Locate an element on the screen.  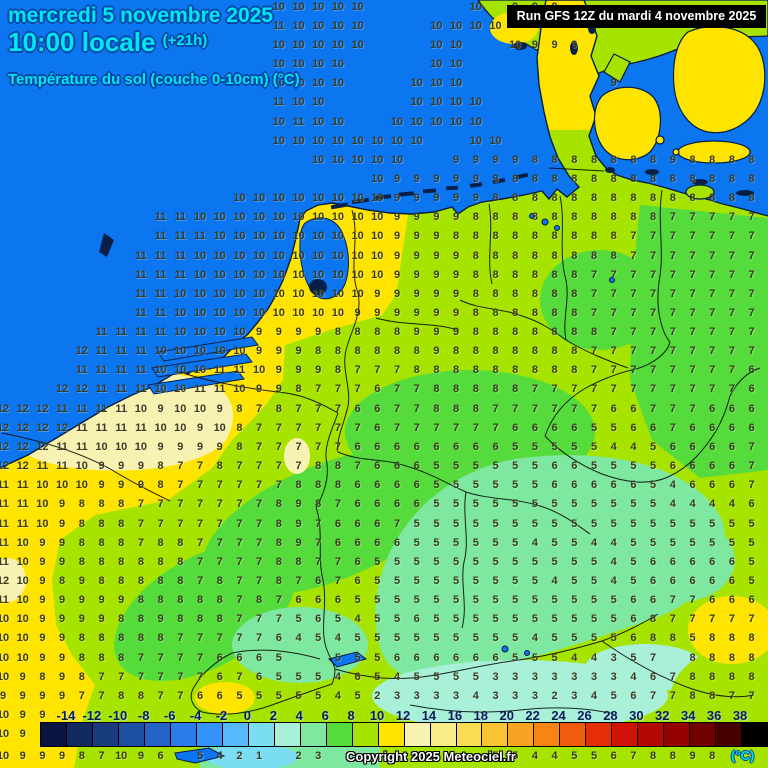
scale-unit-label: (°C) is located at coordinates (743, 755).